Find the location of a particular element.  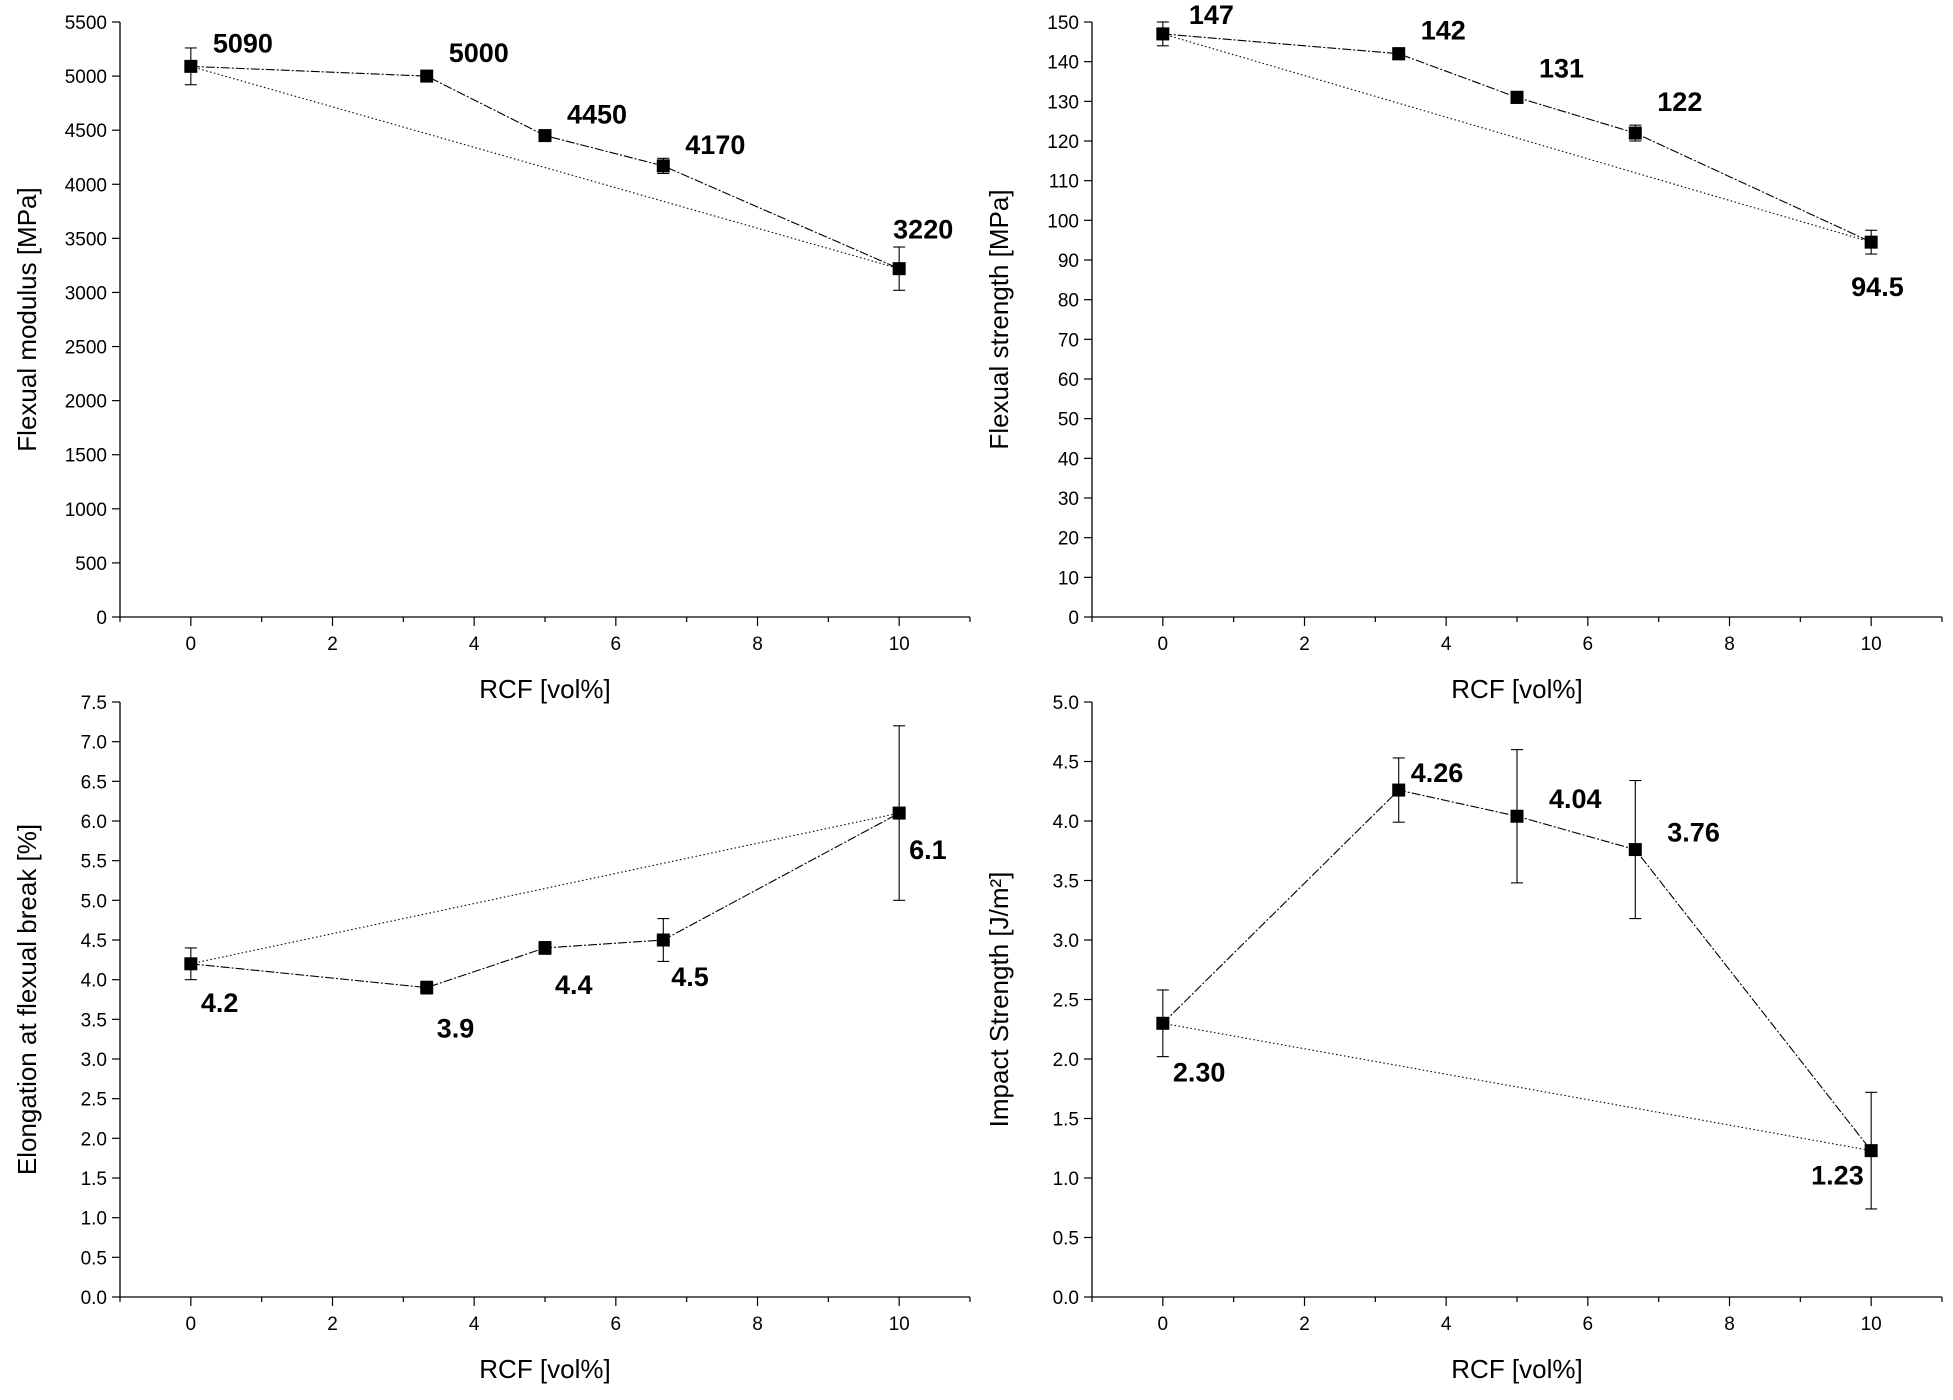

y-tick-label: 130 is located at coordinates (1063, 102).